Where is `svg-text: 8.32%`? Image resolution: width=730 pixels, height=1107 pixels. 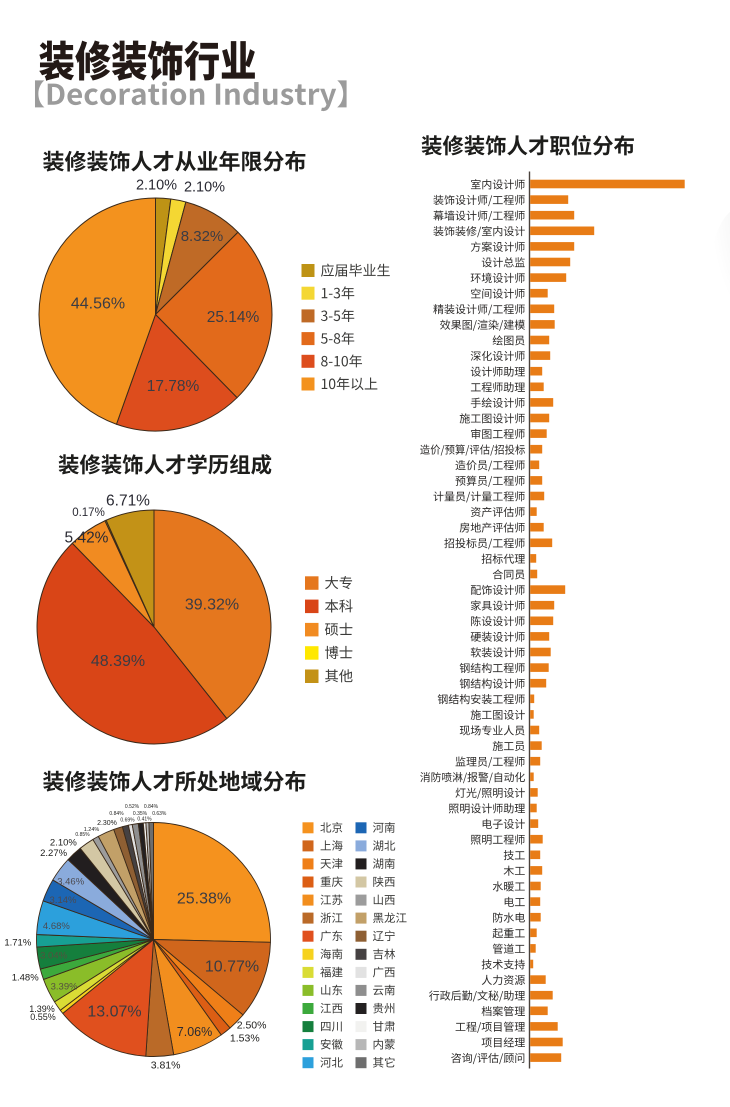
svg-text: 8.32% is located at coordinates (202, 236).